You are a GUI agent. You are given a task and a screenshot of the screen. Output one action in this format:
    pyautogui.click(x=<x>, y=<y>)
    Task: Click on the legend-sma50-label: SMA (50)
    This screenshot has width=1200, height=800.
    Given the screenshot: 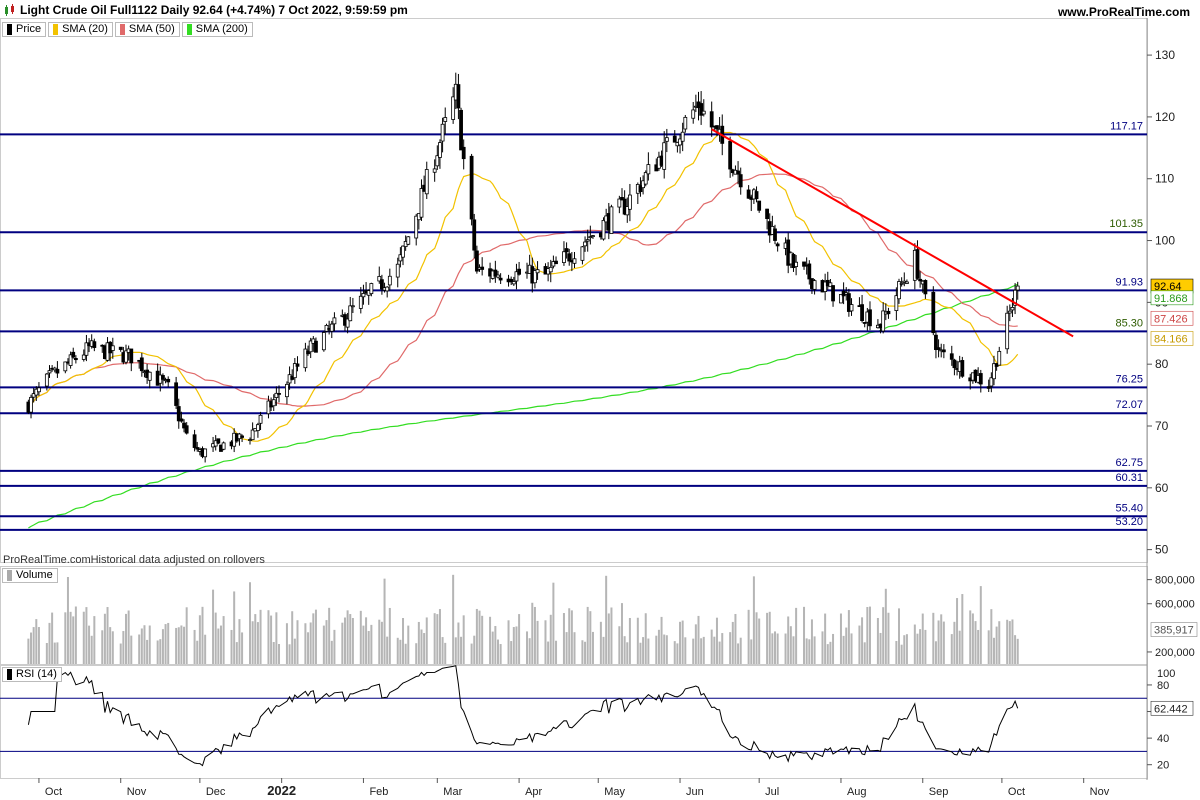 What is the action you would take?
    pyautogui.click(x=151, y=29)
    